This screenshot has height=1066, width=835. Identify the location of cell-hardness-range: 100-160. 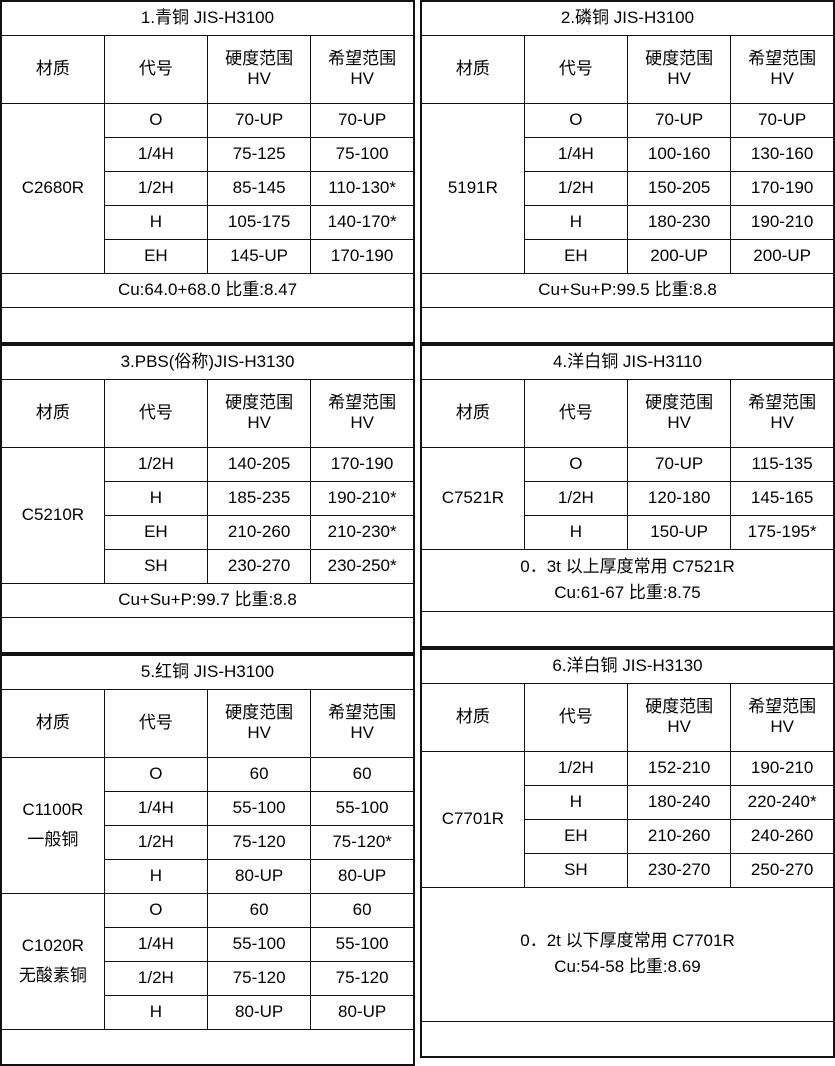
(679, 154).